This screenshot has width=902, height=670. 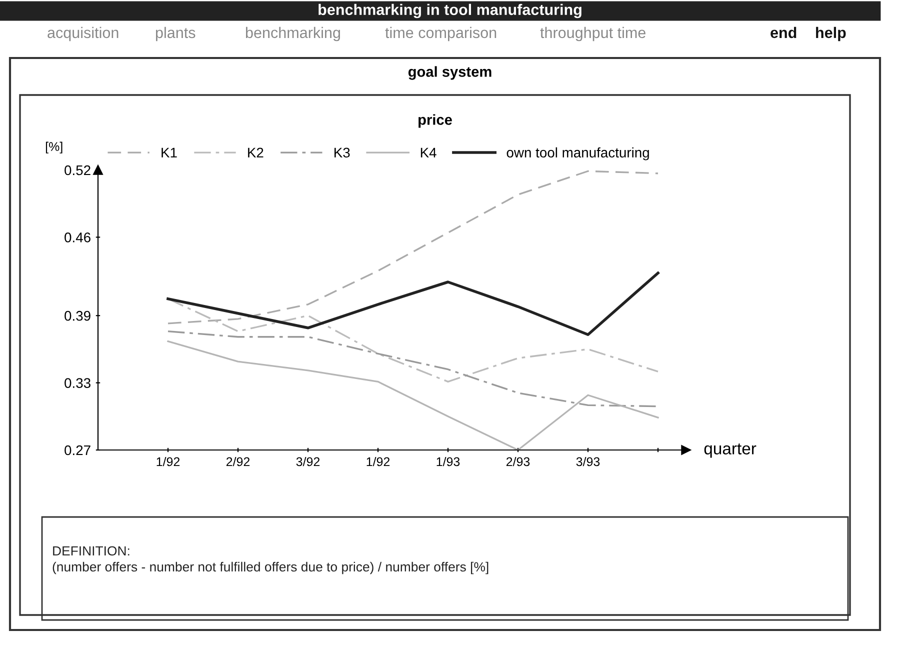 What do you see at coordinates (308, 461) in the screenshot?
I see `x-tick-label: 3/92` at bounding box center [308, 461].